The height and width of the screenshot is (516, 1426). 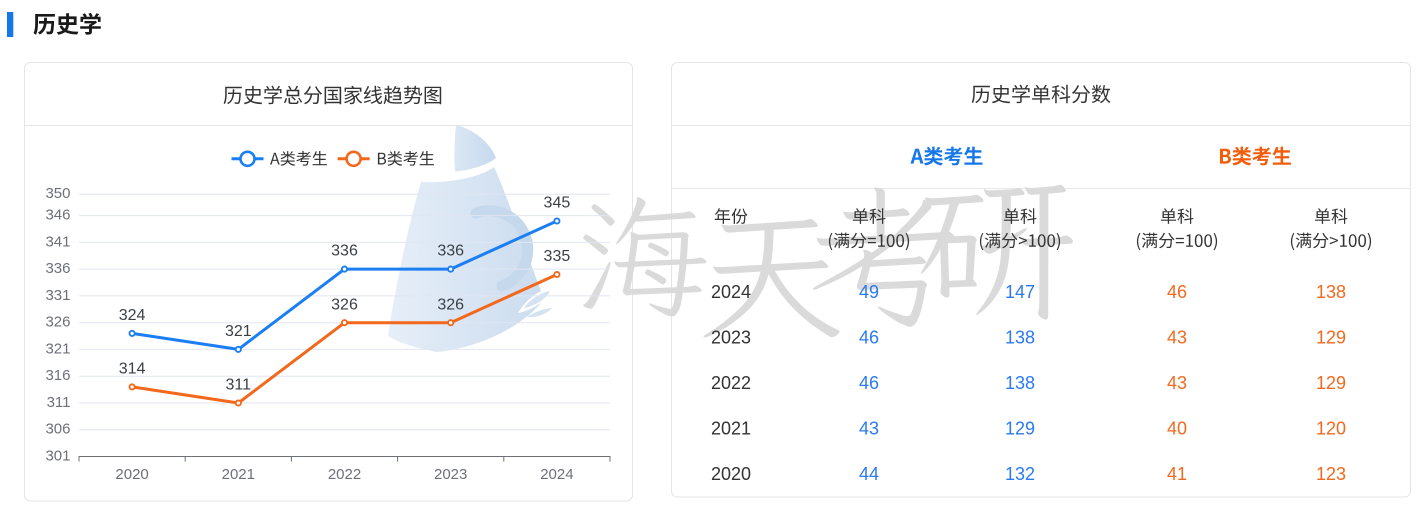 What do you see at coordinates (1177, 428) in the screenshot?
I see `svg-text: 40` at bounding box center [1177, 428].